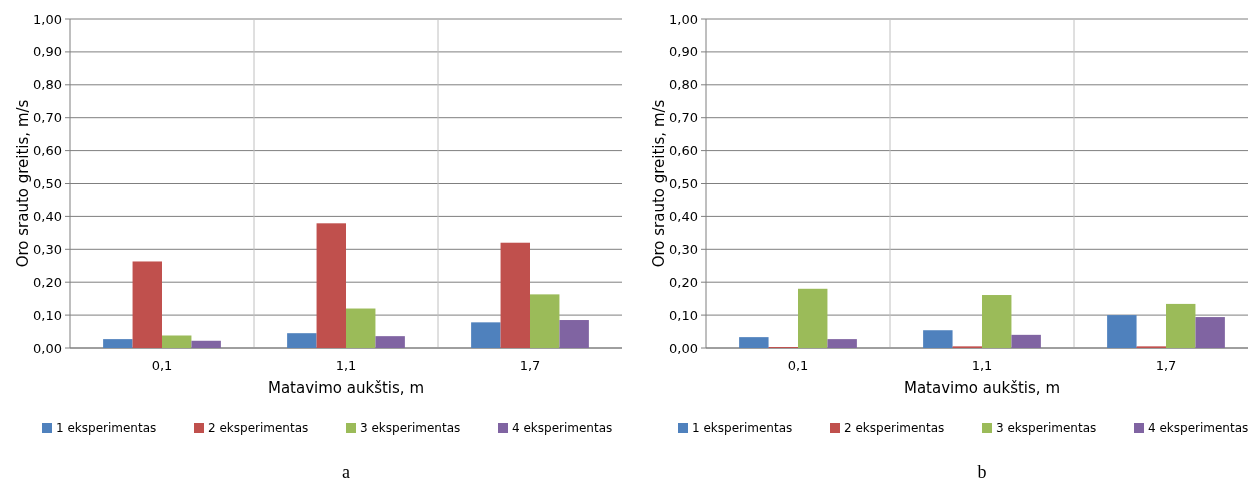 The image size is (1256, 491). I want to click on text: a, so click(346, 472).